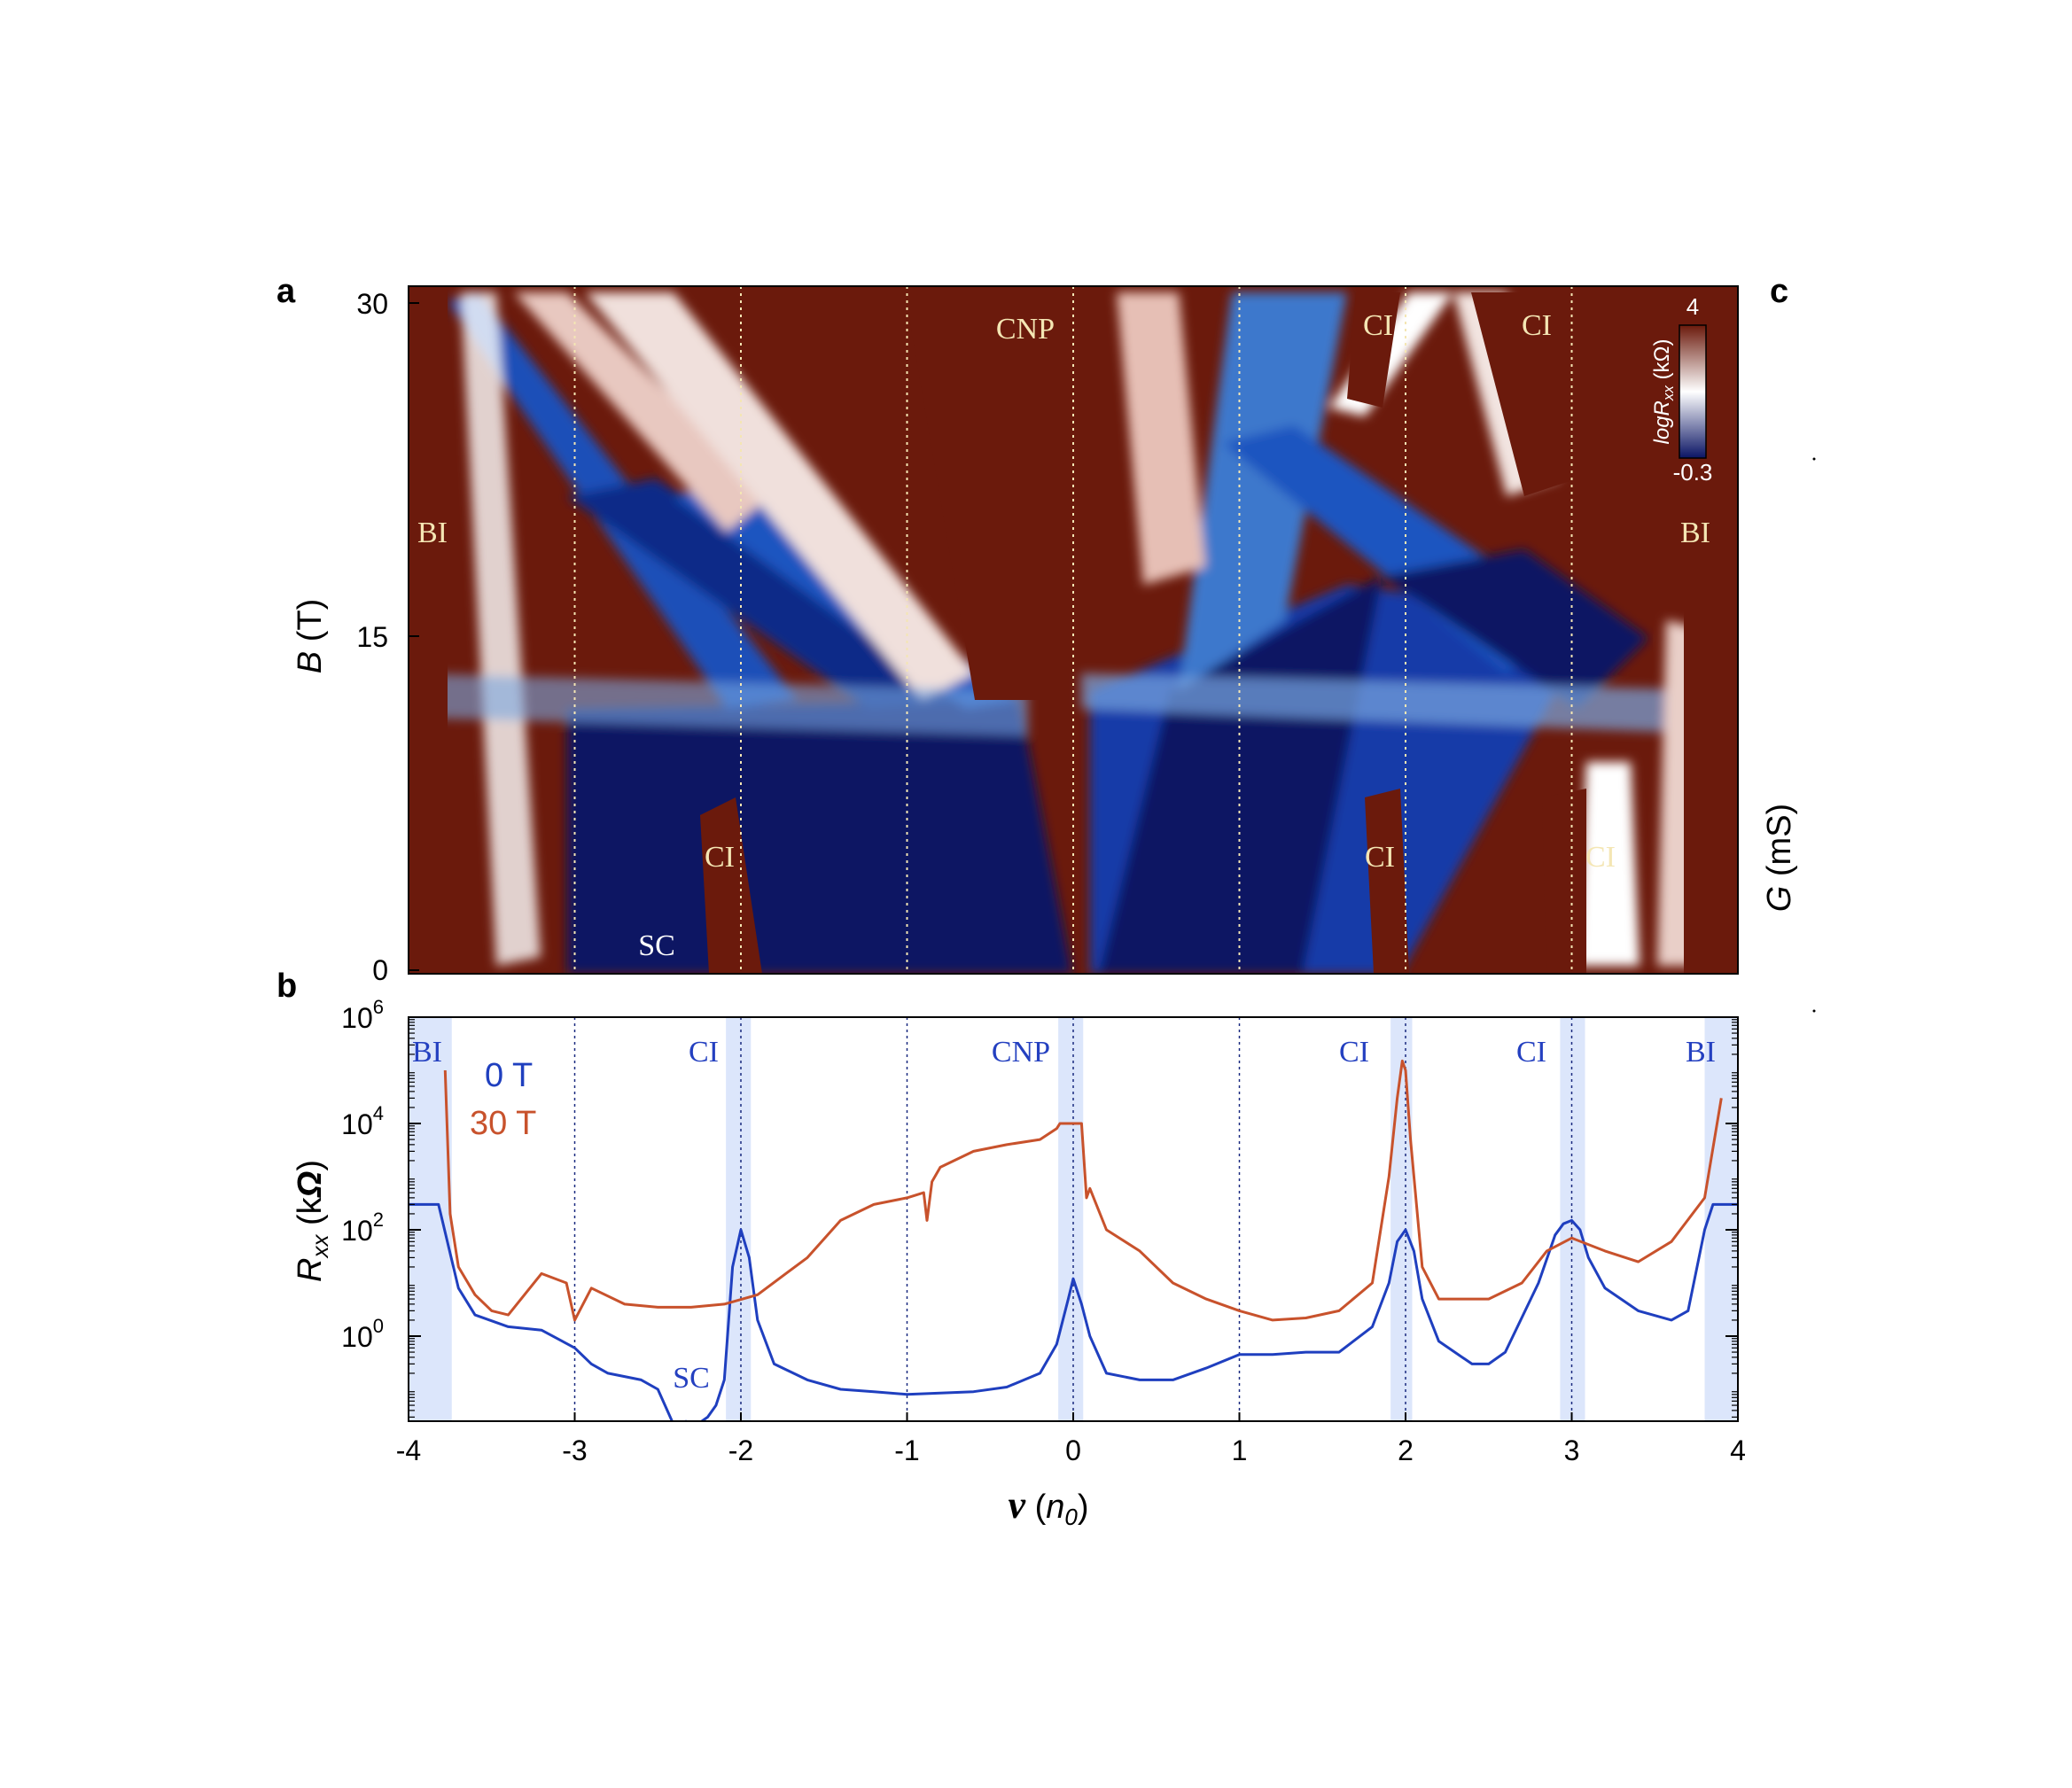  I want to click on heatmap-ytick-15: 15, so click(372, 637).